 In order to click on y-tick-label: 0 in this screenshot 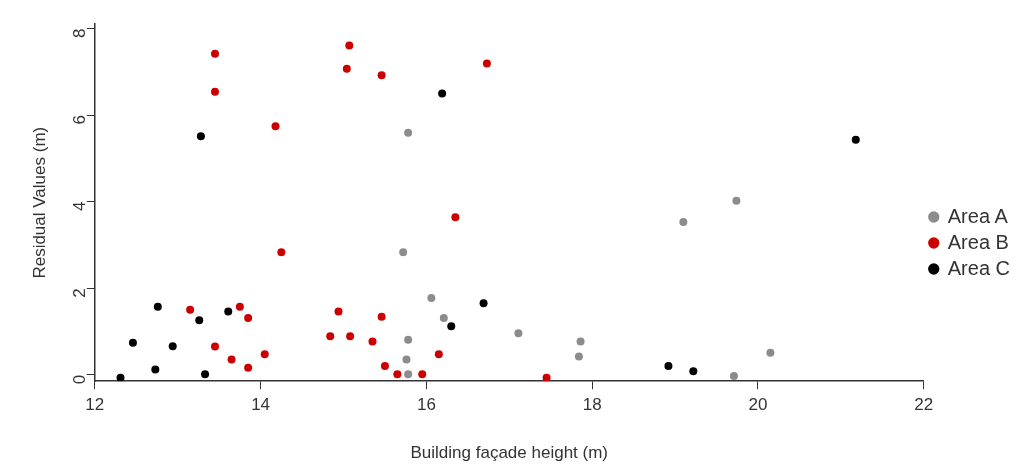, I will do `click(80, 379)`.